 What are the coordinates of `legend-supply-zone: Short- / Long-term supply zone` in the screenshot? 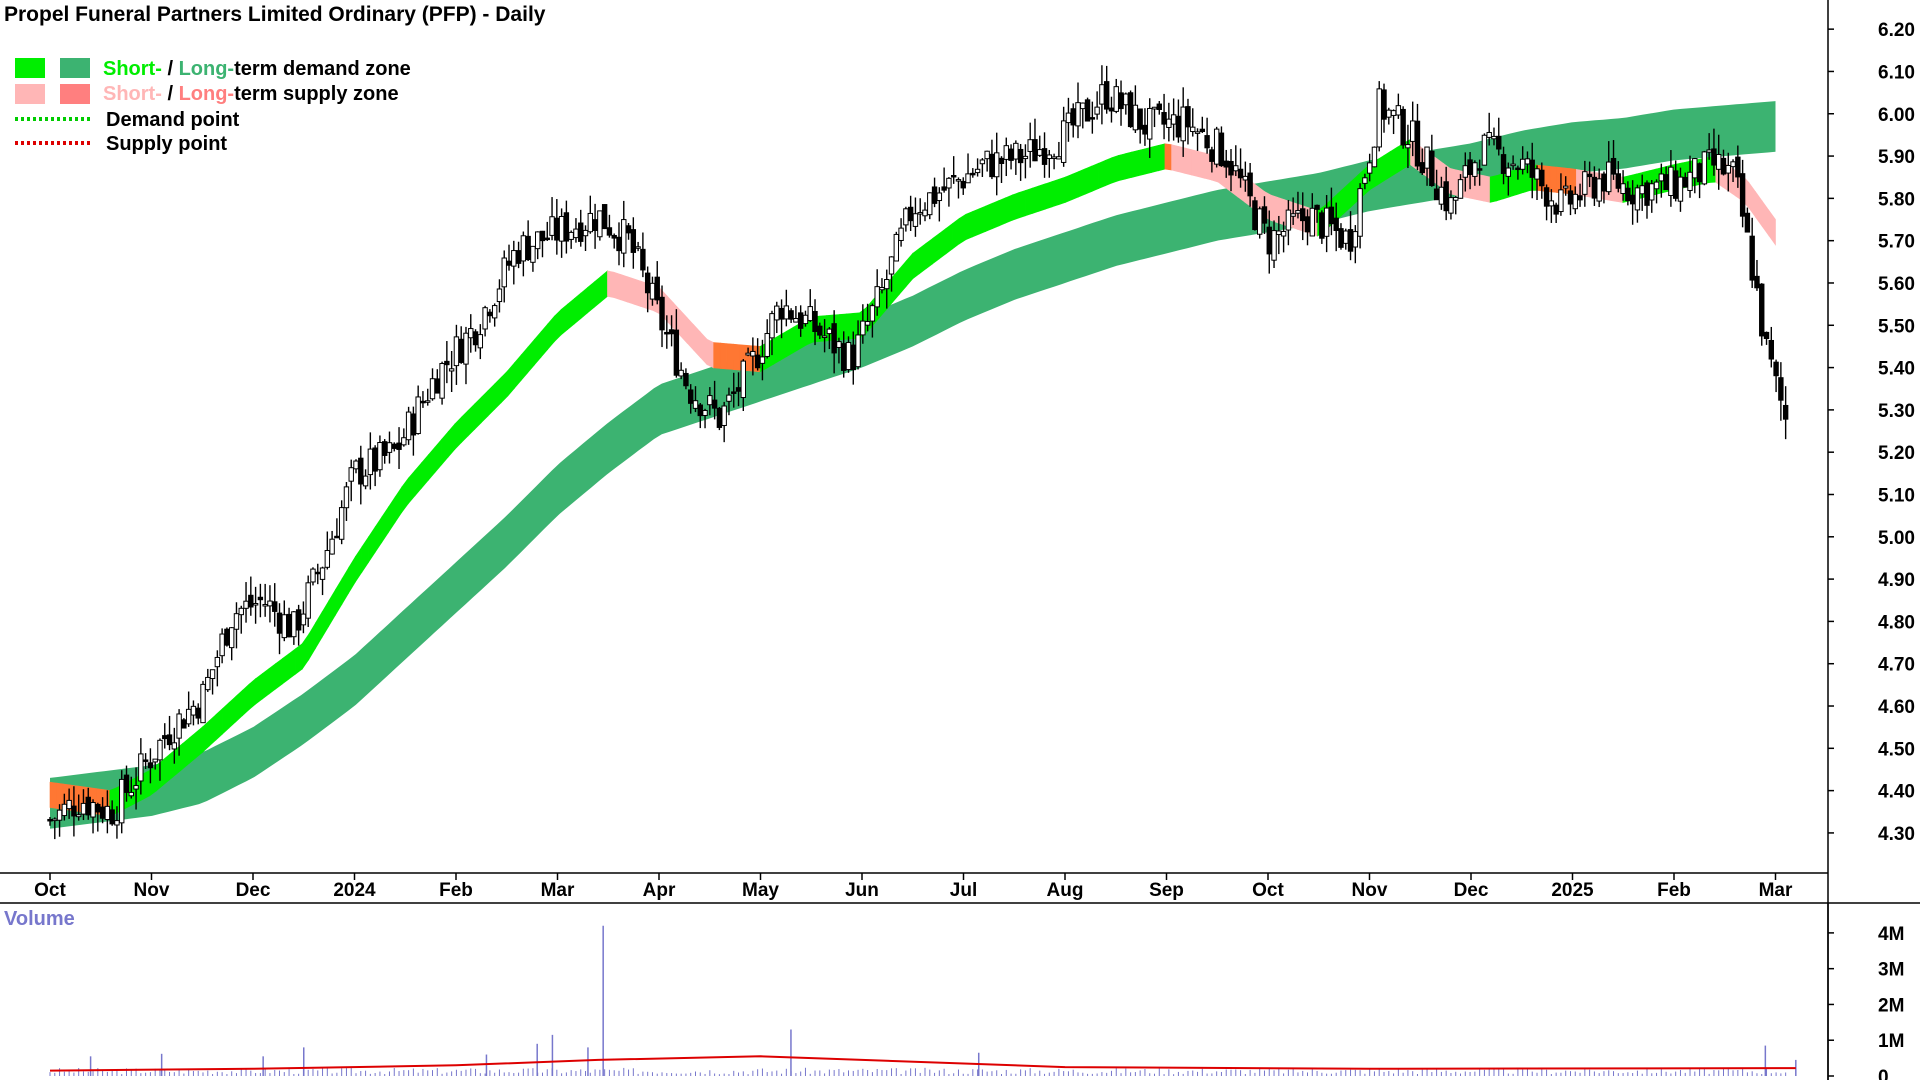 It's located at (251, 94).